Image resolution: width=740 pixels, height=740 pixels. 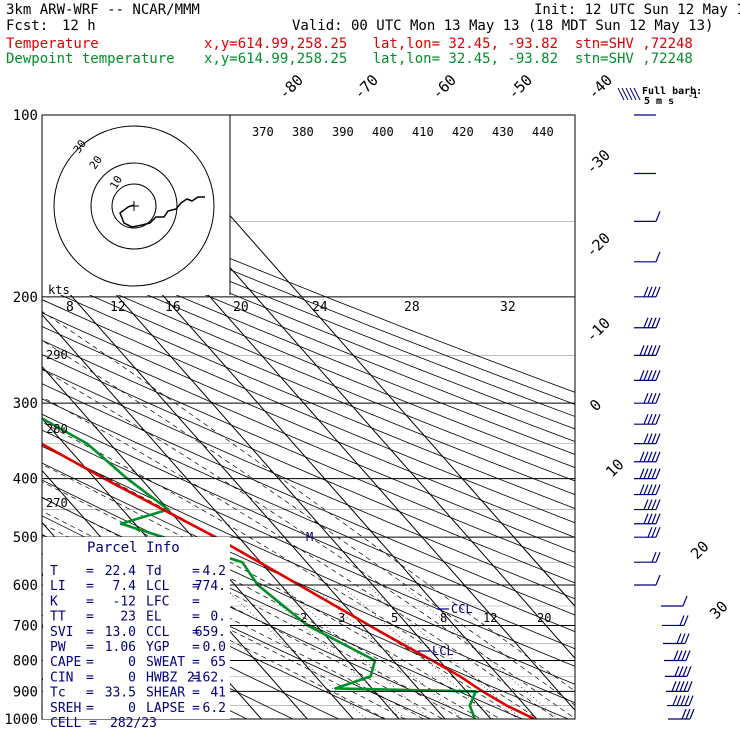 What do you see at coordinates (719, 610) in the screenshot?
I see `isotherm-label: 30` at bounding box center [719, 610].